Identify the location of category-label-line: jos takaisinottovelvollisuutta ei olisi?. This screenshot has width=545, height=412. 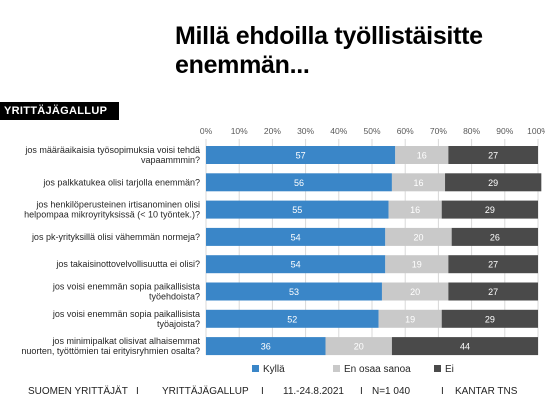
(127, 264).